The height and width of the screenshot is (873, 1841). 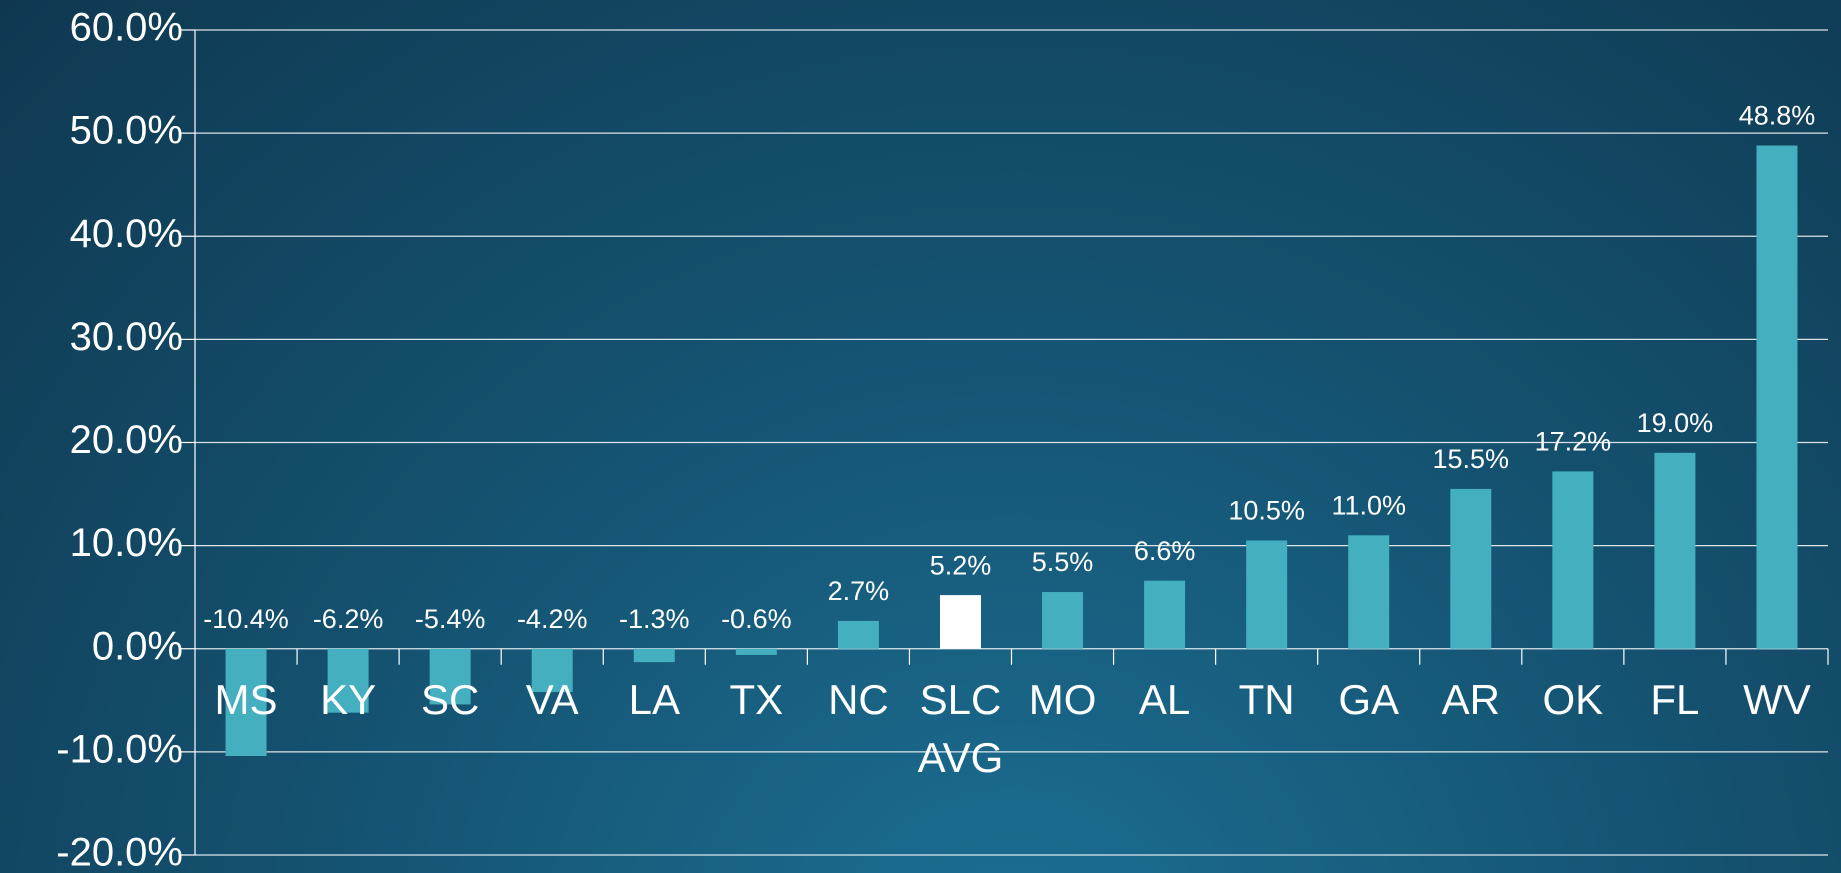 I want to click on x-tick-label: TN, so click(x=1266, y=699).